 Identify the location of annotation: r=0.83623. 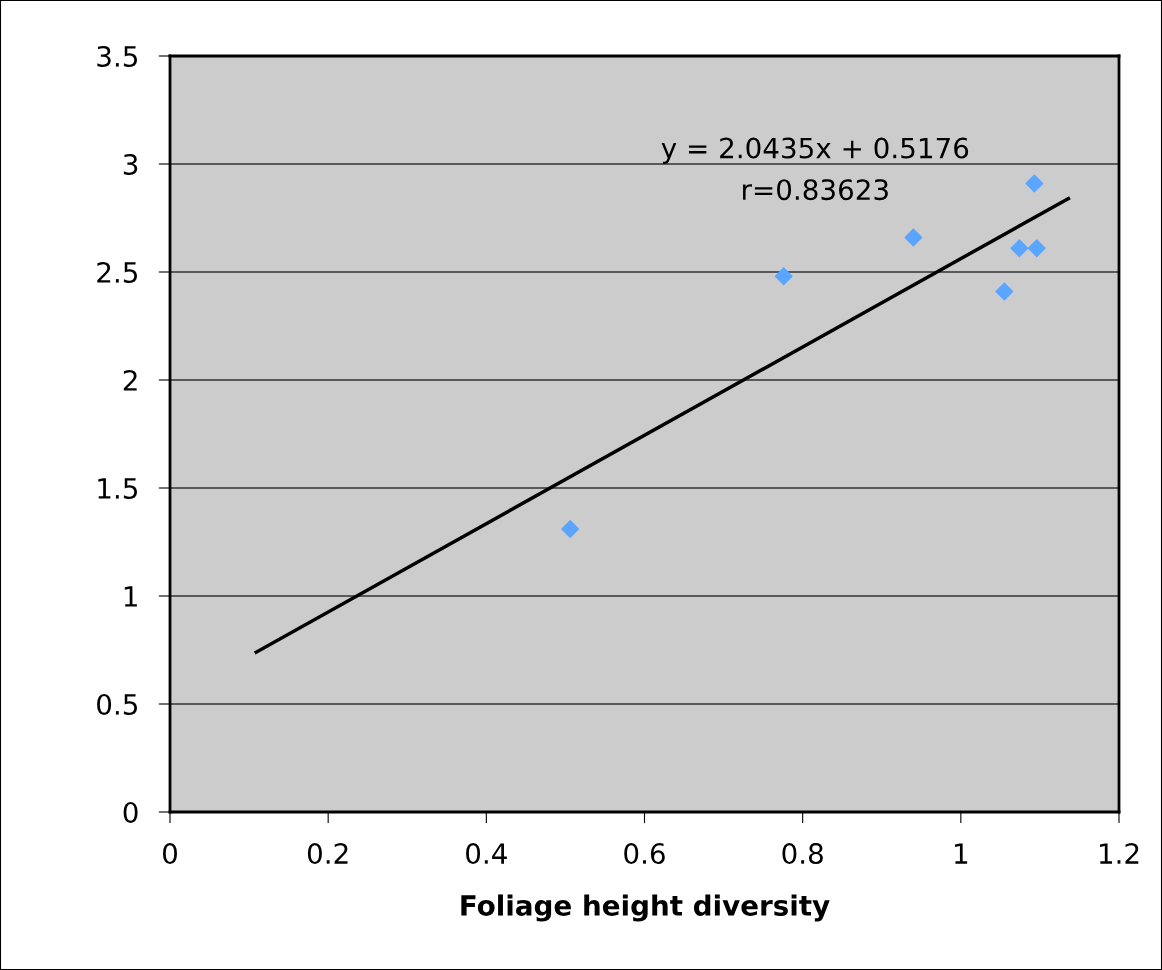
(815, 190).